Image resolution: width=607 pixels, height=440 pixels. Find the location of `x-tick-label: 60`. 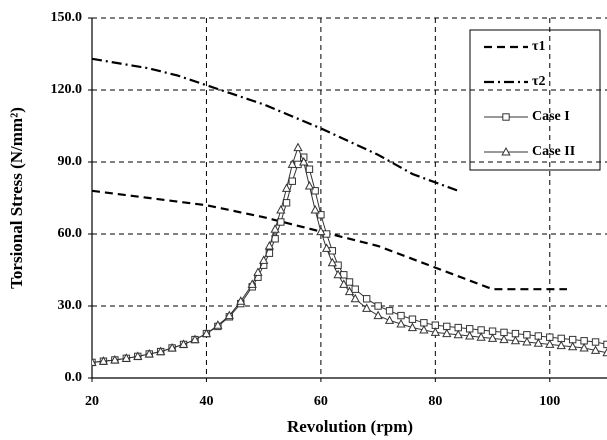

x-tick-label: 60 is located at coordinates (321, 401).